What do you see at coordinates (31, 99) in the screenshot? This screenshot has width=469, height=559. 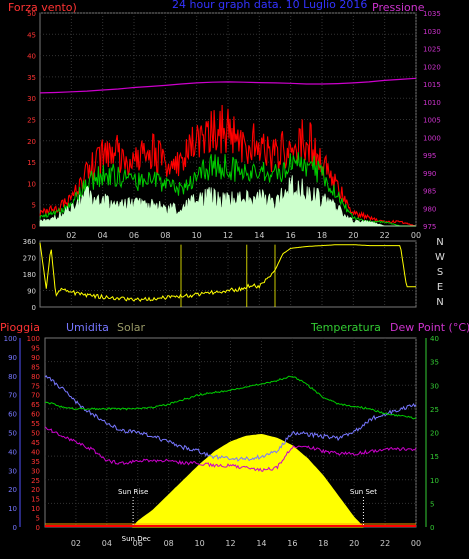 I see `wind-tick-label: 30` at bounding box center [31, 99].